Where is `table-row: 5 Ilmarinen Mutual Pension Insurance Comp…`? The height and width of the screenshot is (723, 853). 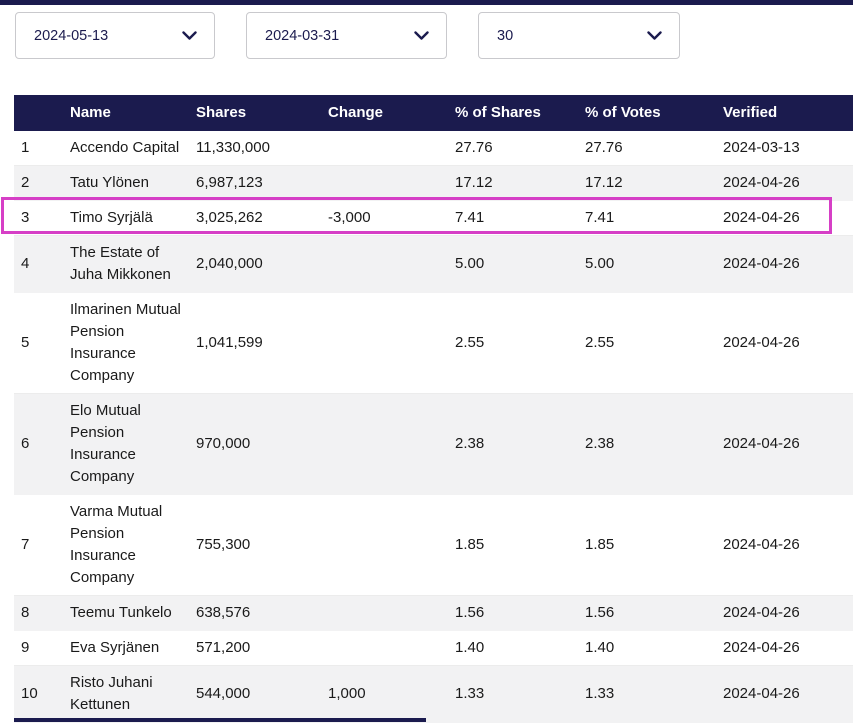 table-row: 5 Ilmarinen Mutual Pension Insurance Comp… is located at coordinates (433, 343).